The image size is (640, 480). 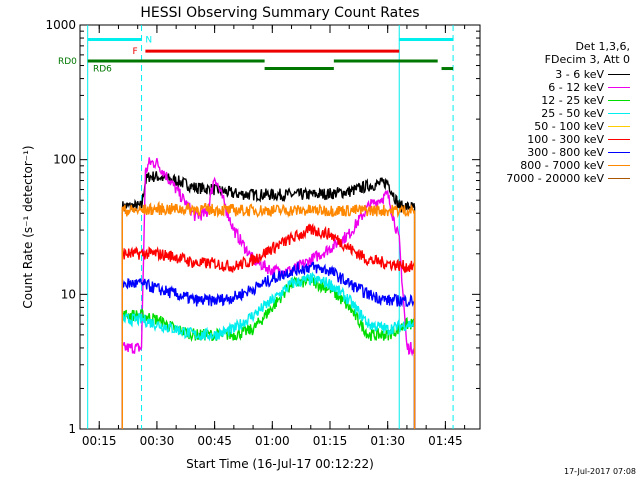 I want to click on legend-header-line-1: Det 1,3,6,, so click(x=602, y=46).